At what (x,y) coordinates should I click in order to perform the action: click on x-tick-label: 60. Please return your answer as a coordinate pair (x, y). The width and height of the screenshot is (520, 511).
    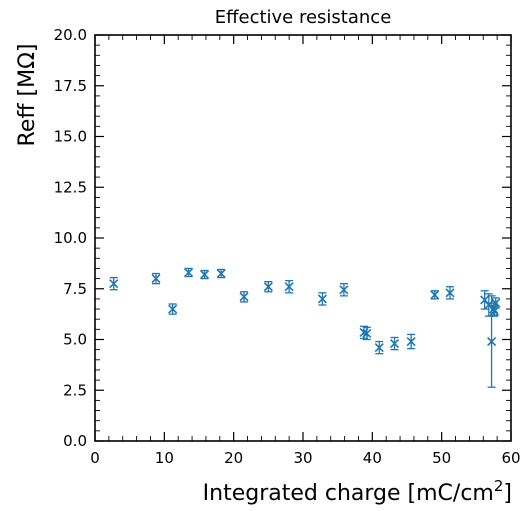
    Looking at the image, I should click on (510, 458).